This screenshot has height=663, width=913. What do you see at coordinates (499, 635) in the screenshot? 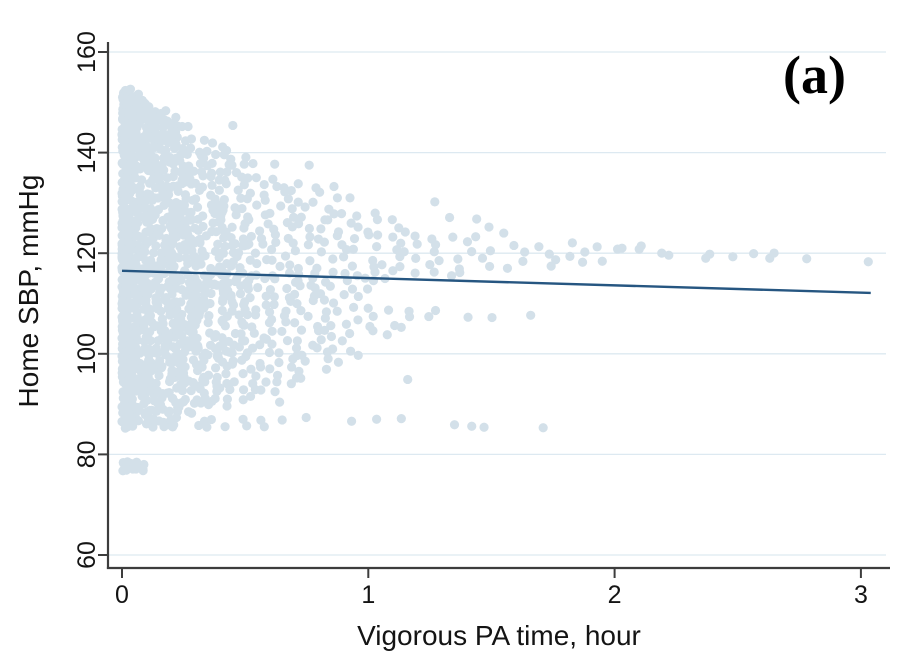
I see `x-axis-title: Vigorous PA time, hour` at bounding box center [499, 635].